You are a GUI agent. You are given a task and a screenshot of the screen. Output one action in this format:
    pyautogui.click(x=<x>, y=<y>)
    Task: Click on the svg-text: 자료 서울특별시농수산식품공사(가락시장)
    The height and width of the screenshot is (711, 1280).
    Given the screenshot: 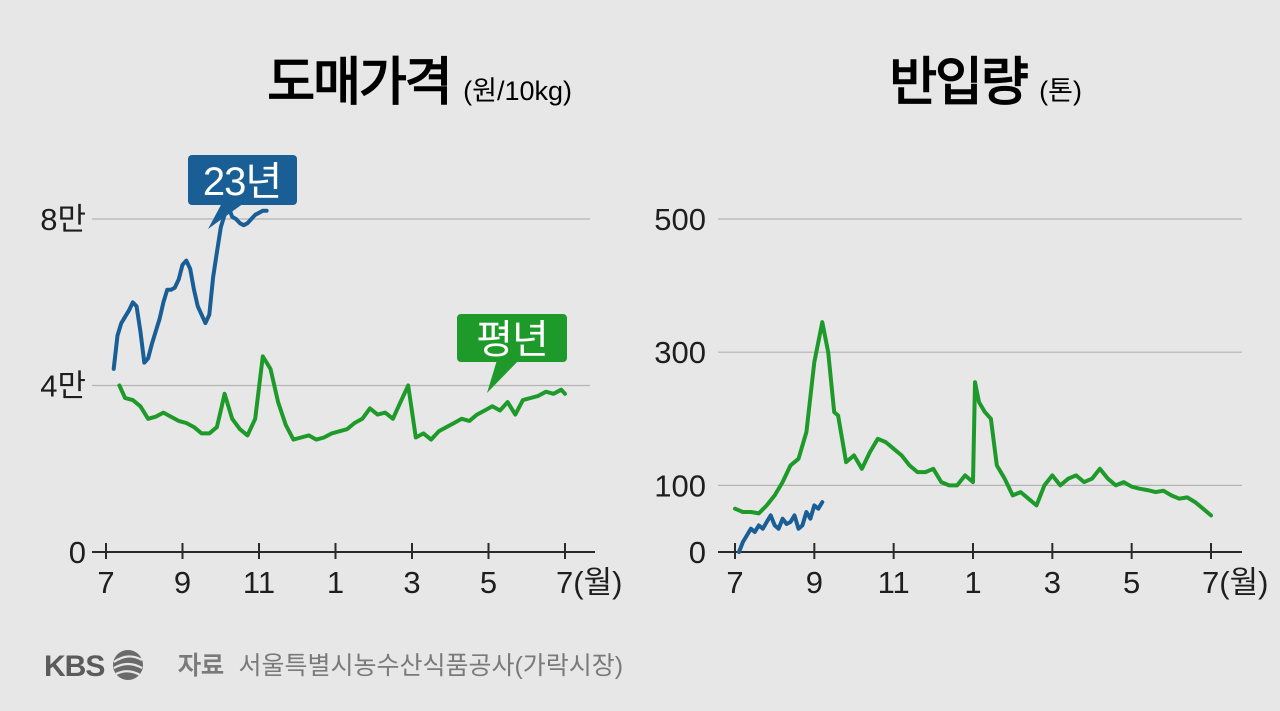 What is the action you would take?
    pyautogui.click(x=400, y=666)
    